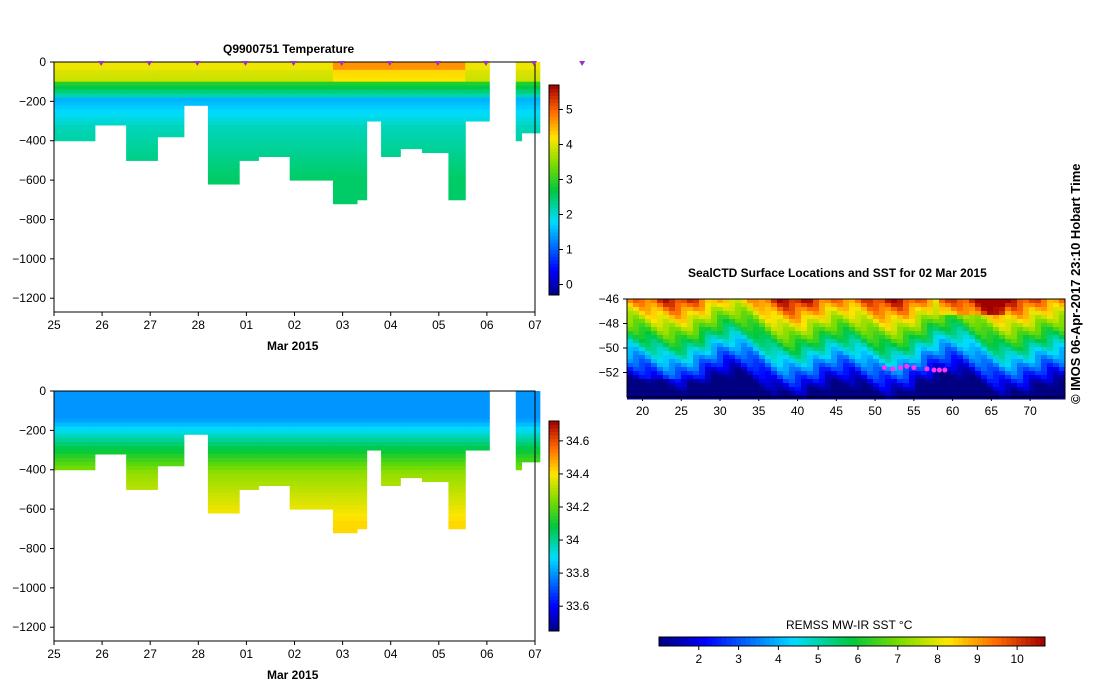 The height and width of the screenshot is (700, 1099). I want to click on profile-marker, so click(341, 63).